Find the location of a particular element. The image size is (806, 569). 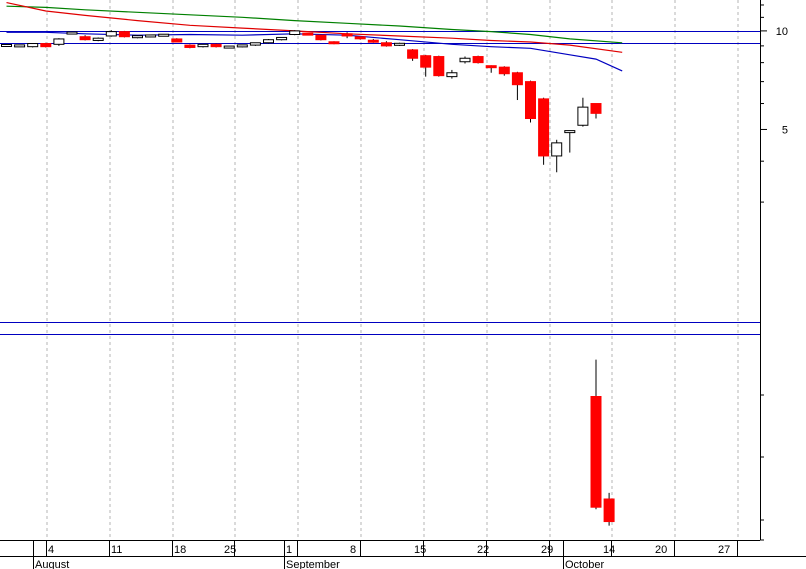

moving-average-red is located at coordinates (314, 27).